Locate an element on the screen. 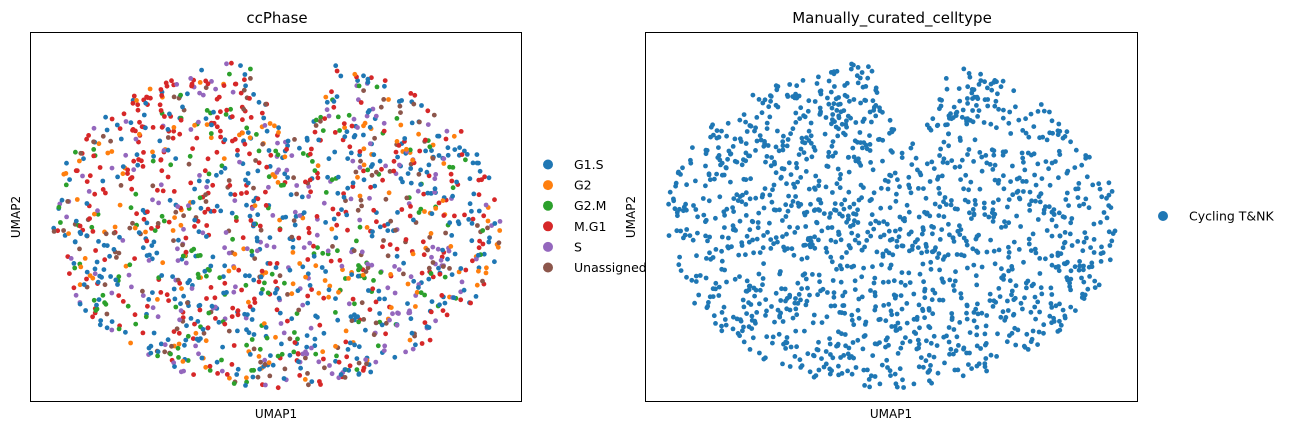 The width and height of the screenshot is (1298, 431). legend-label: Cycling T&NK is located at coordinates (1232, 216).